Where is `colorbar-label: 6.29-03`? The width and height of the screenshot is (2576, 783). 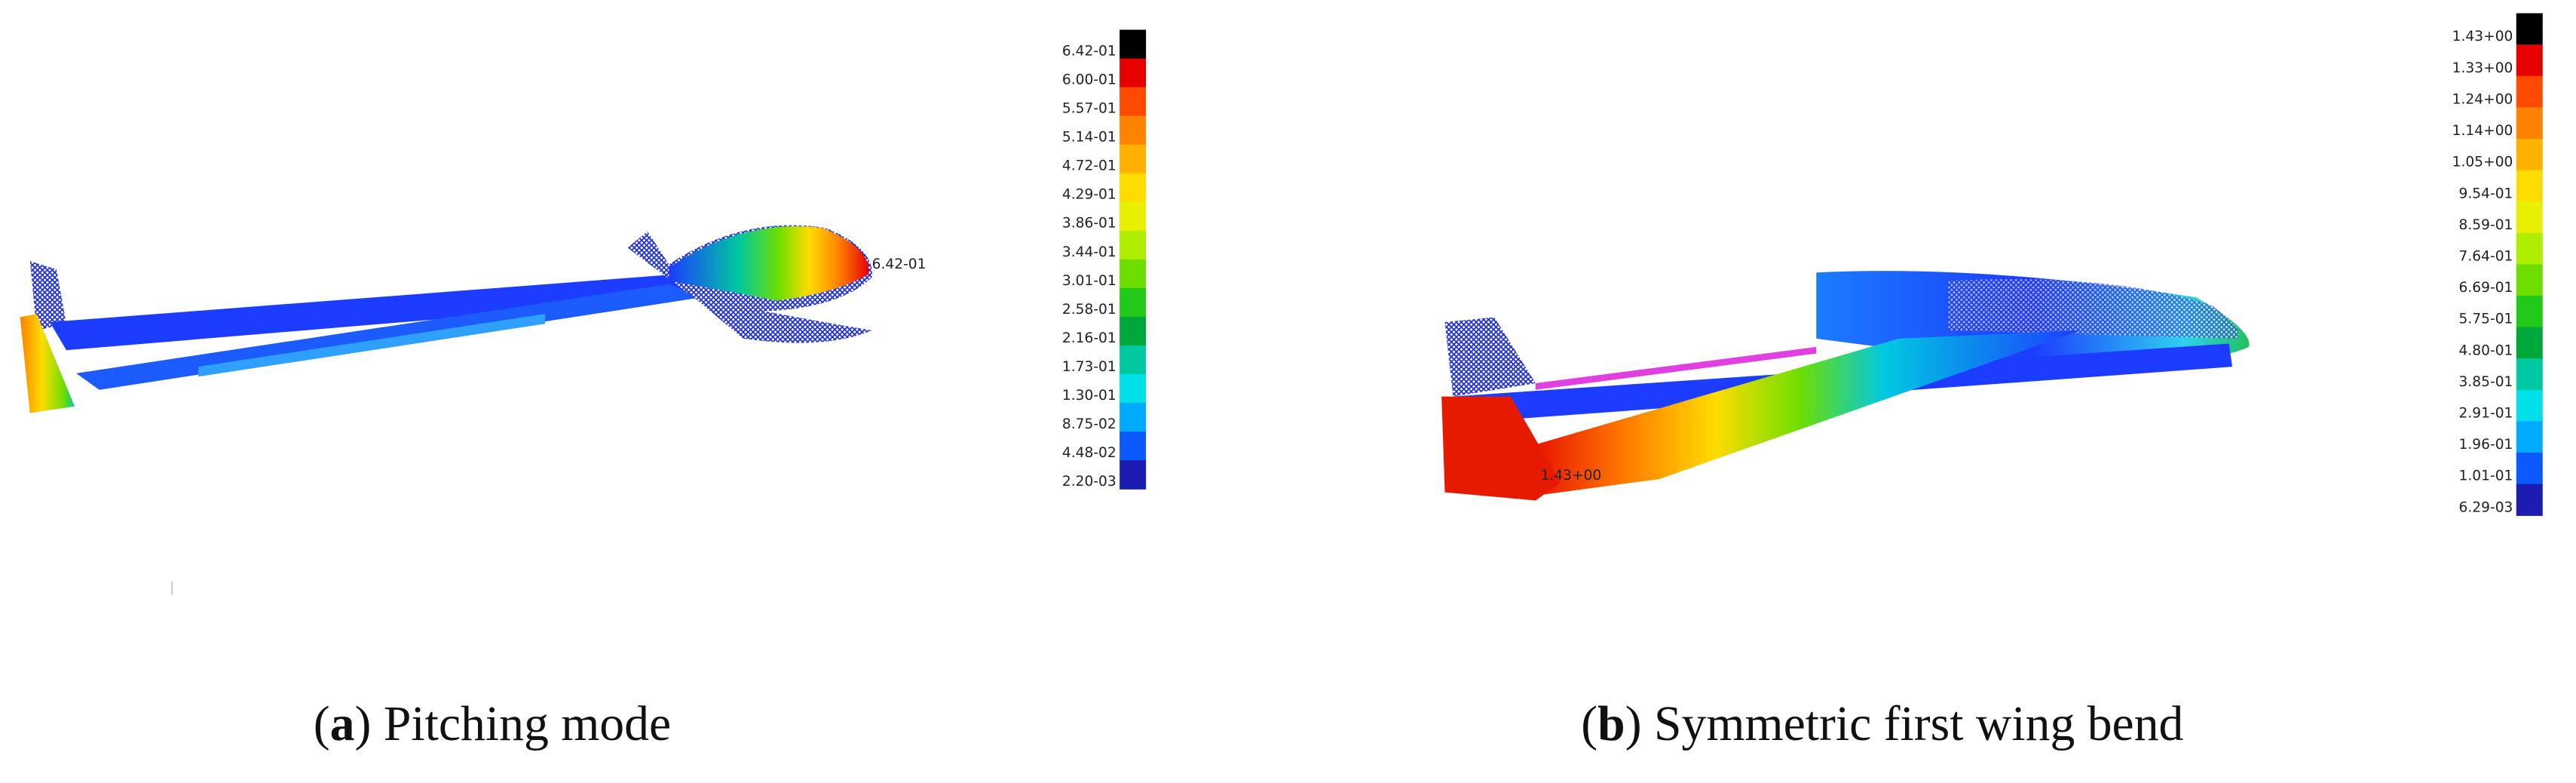 colorbar-label: 6.29-03 is located at coordinates (2486, 507).